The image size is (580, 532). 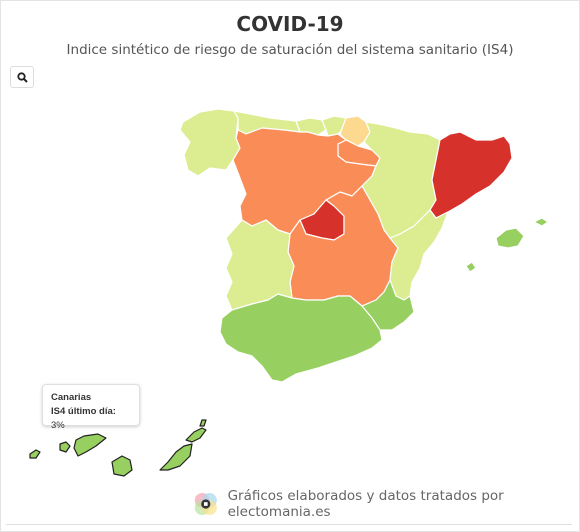 I want to click on tooltip-region: Canarias, so click(x=71, y=397).